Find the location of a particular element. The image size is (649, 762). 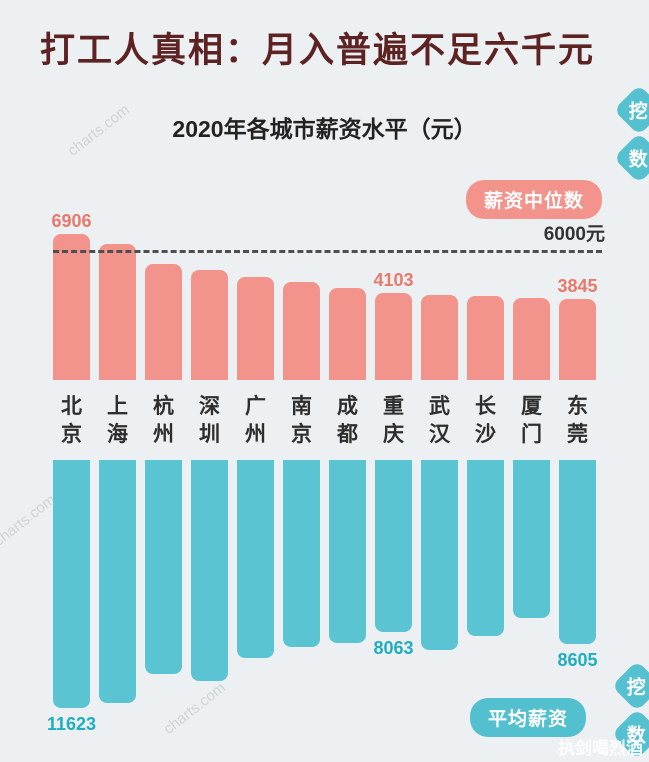

average-column: 8063 is located at coordinates (393, 610).